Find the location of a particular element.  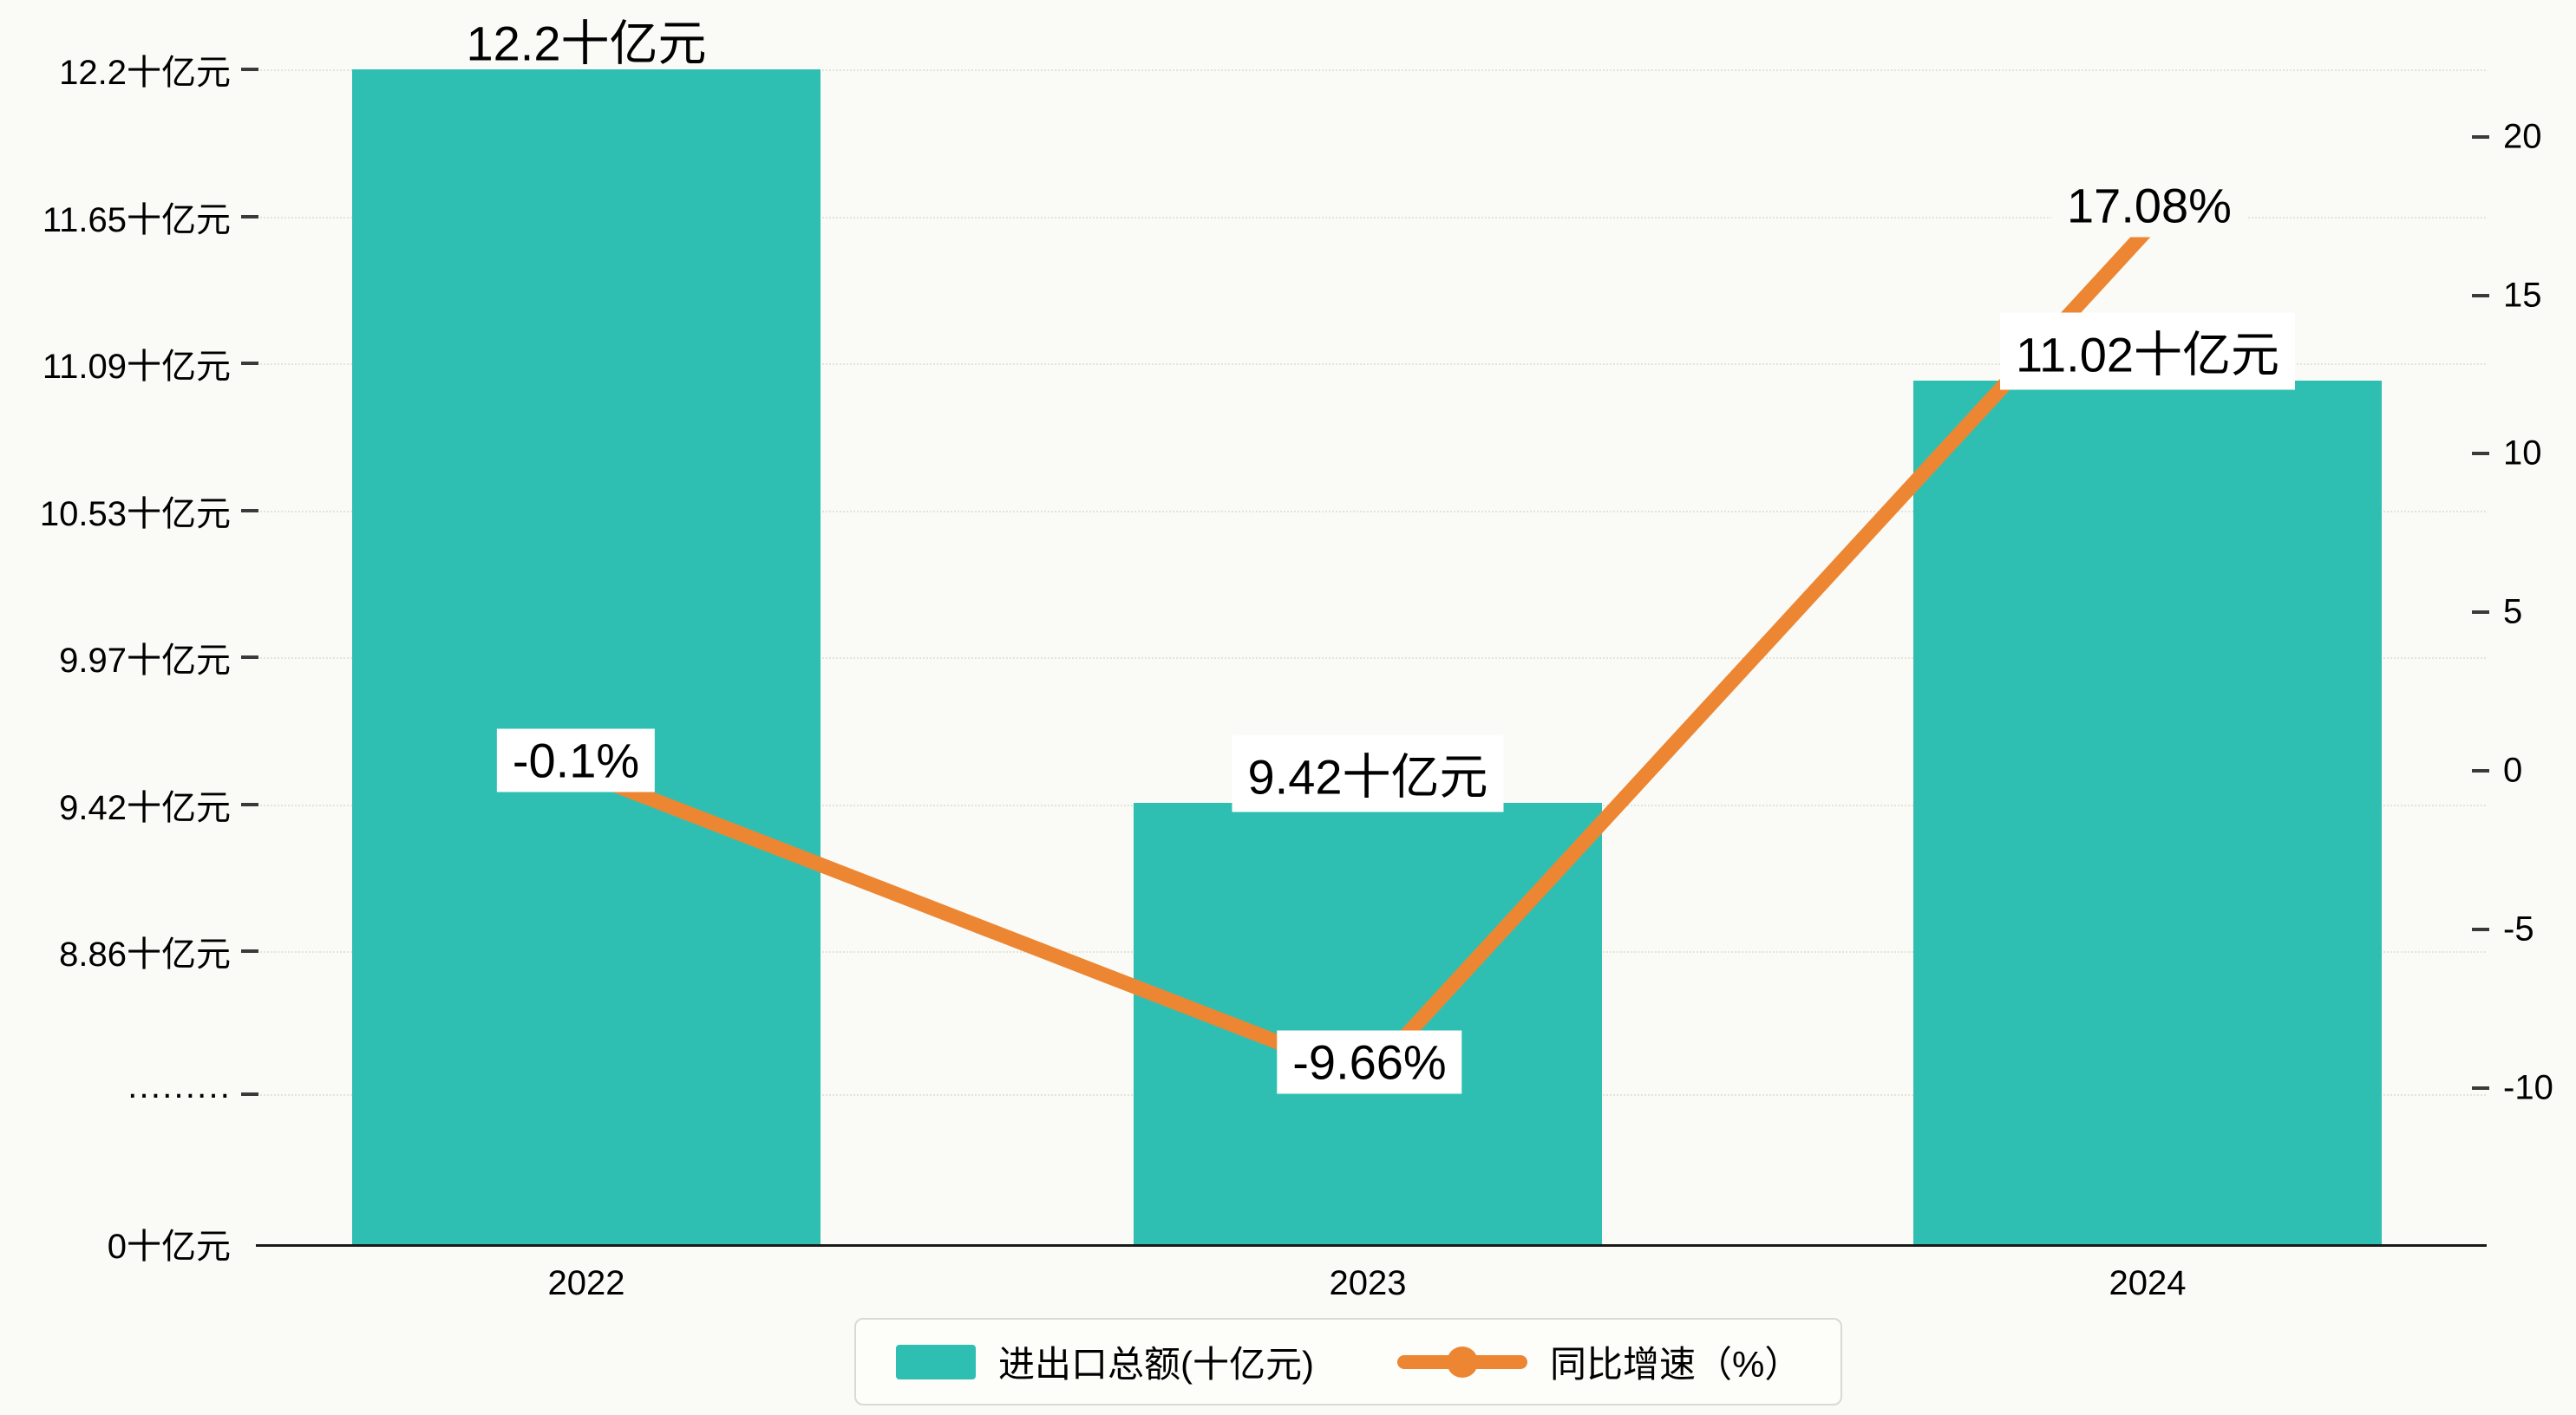

left-axis-tick-label: 9.42十亿元 is located at coordinates (145, 808).